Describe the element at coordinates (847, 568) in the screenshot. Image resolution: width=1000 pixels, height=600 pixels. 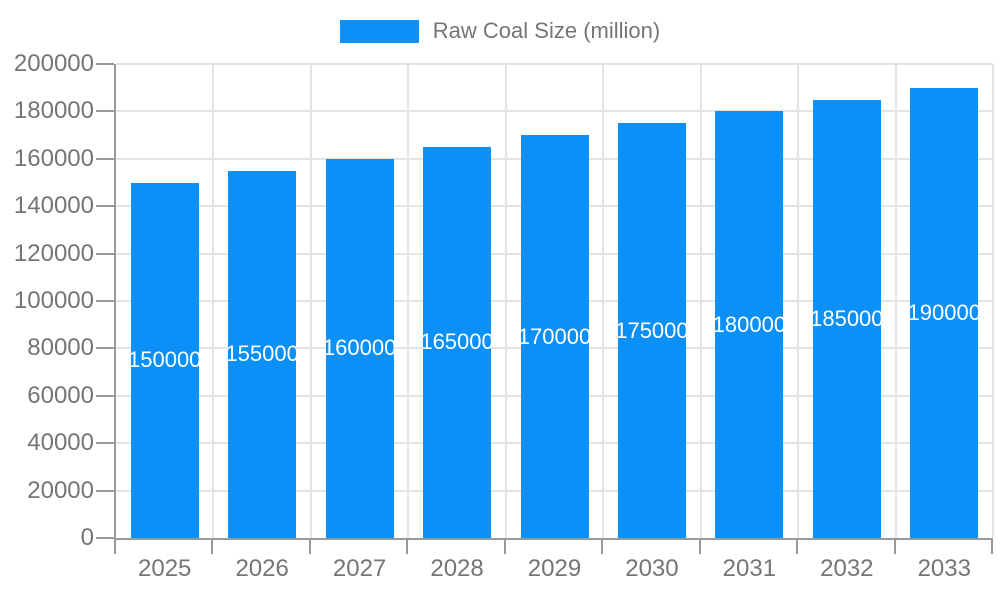
I see `x-tick-label: 2032` at that location.